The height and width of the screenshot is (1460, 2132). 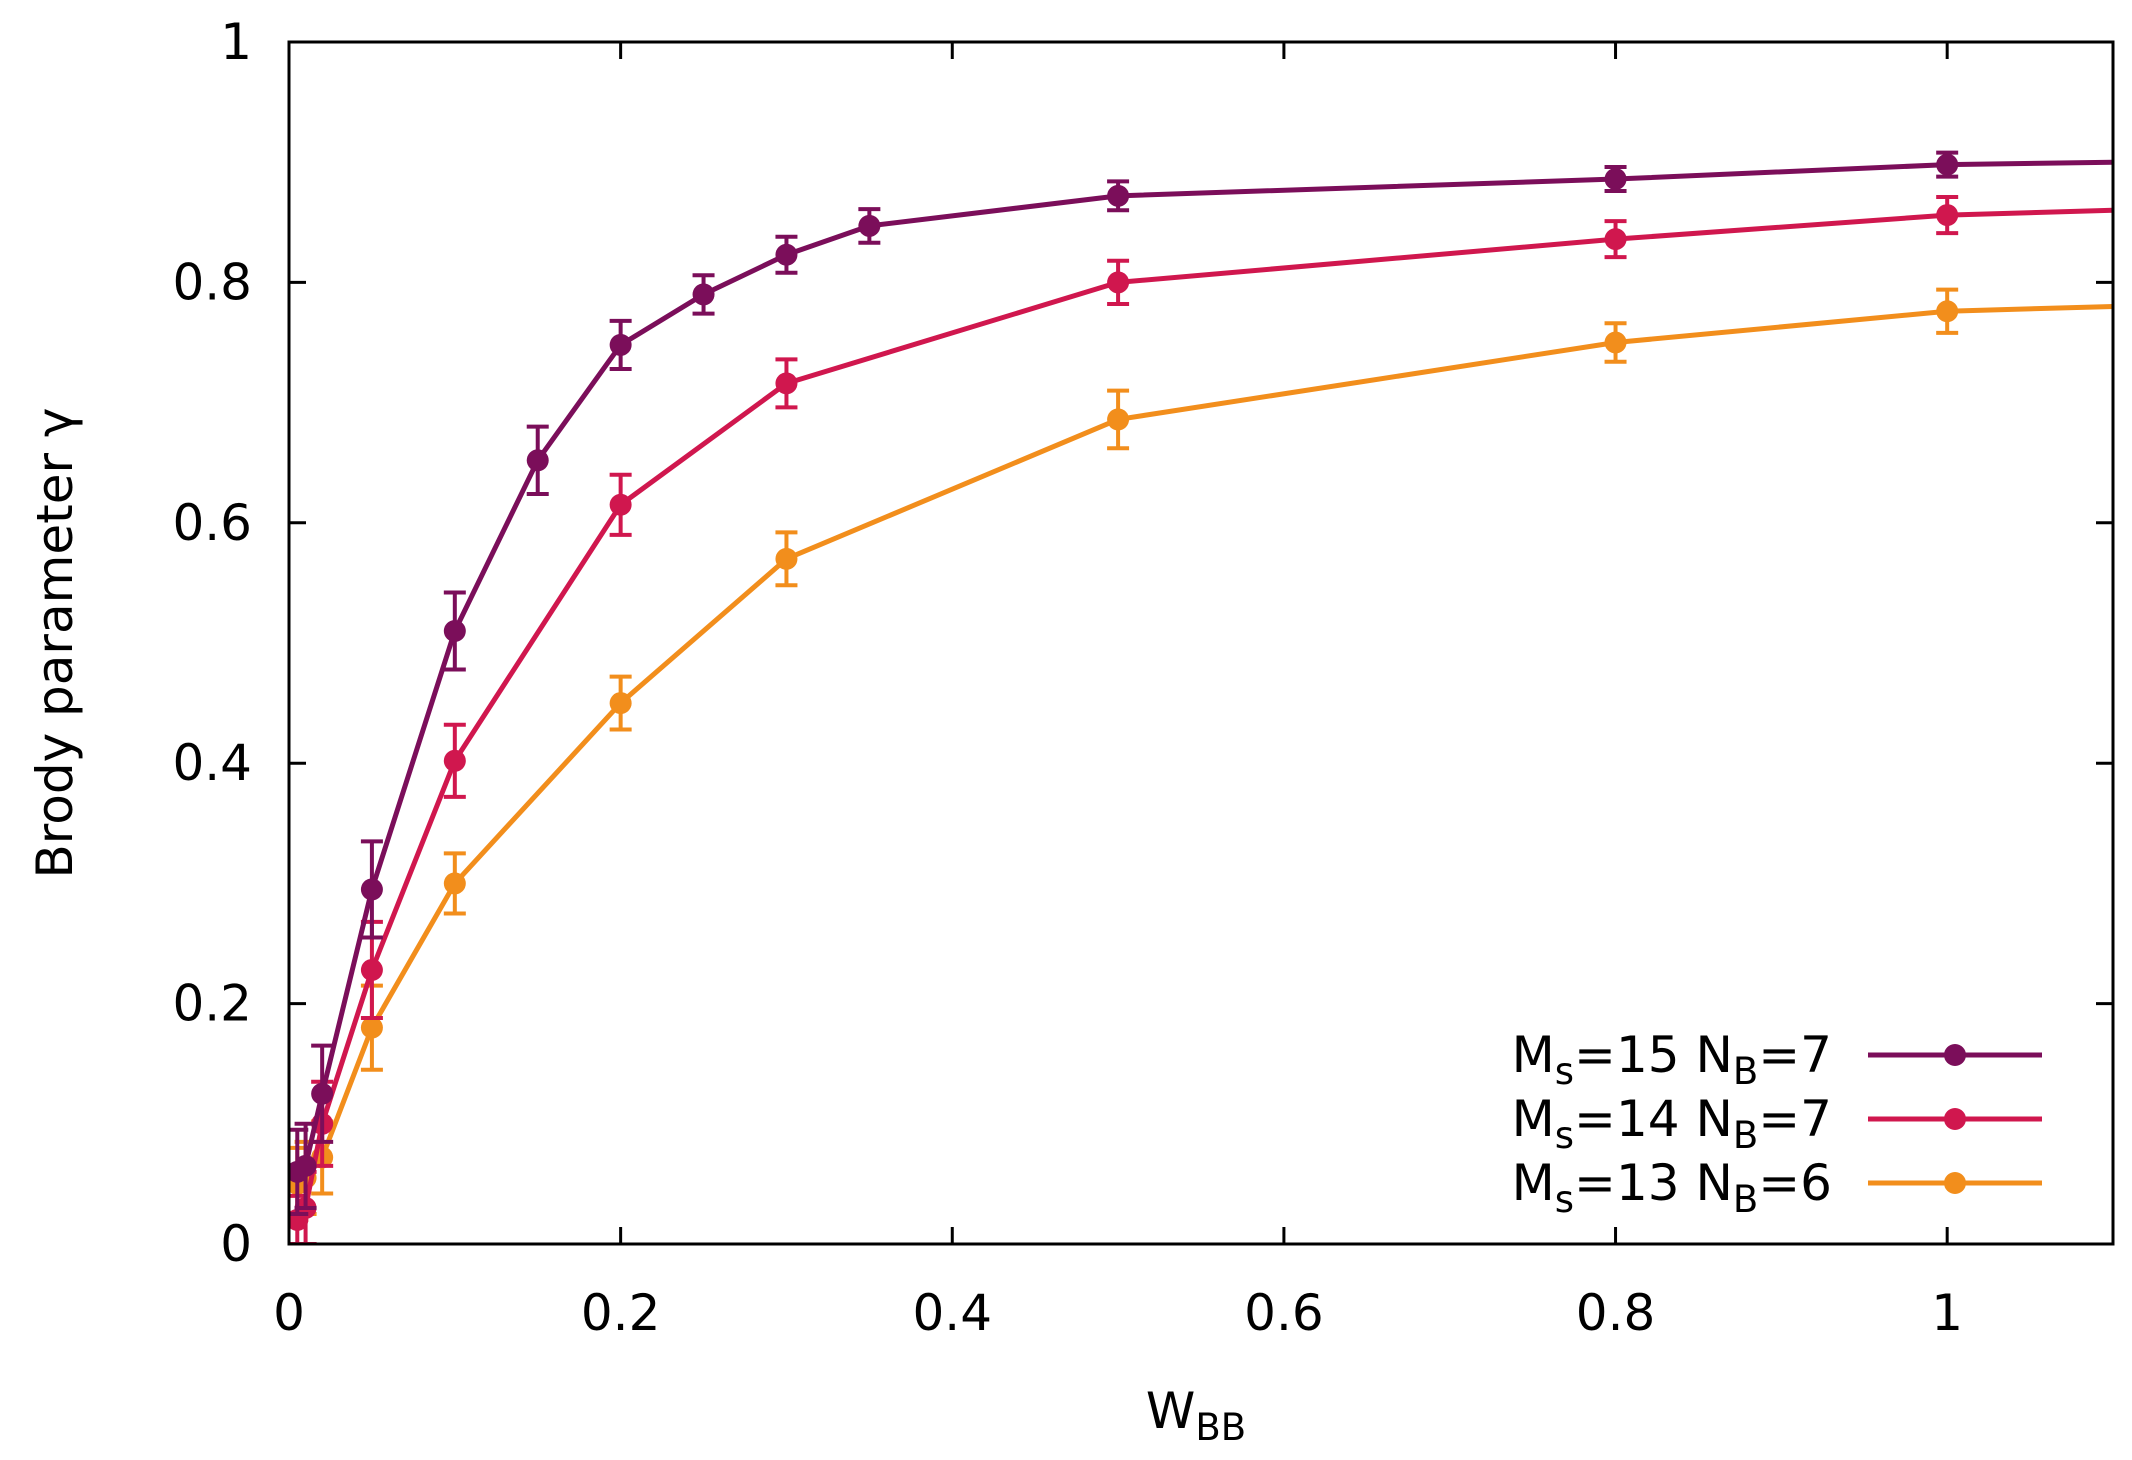 I want to click on x-axis-label: WBB, so click(x=1196, y=1415).